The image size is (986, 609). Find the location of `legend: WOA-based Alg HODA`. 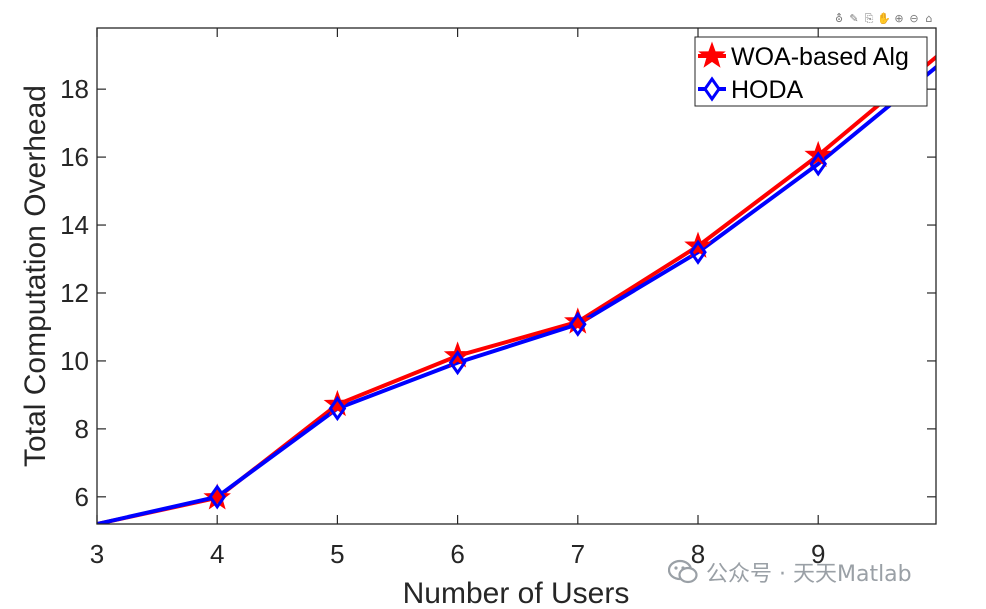

legend: WOA-based Alg HODA is located at coordinates (811, 71).